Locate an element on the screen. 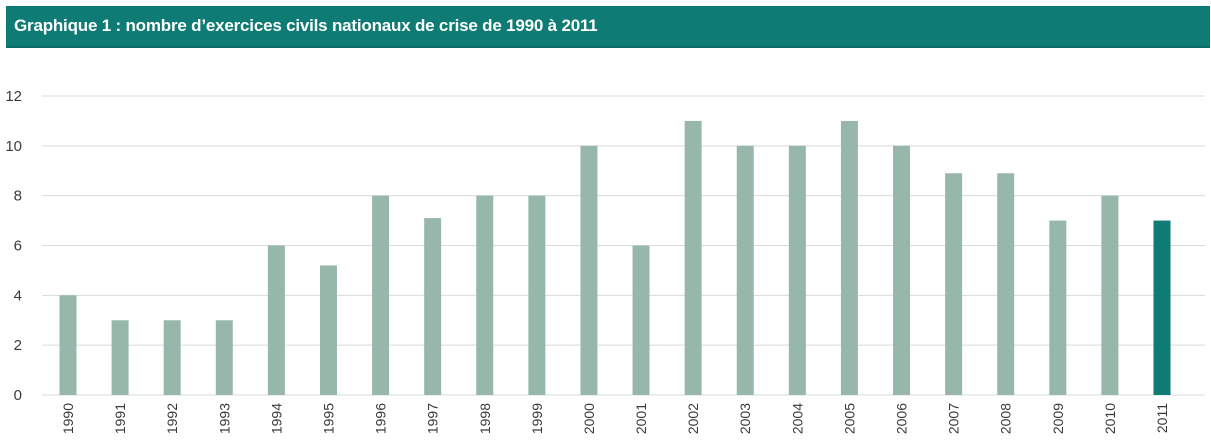 The image size is (1211, 444). bar-2009 is located at coordinates (1058, 307).